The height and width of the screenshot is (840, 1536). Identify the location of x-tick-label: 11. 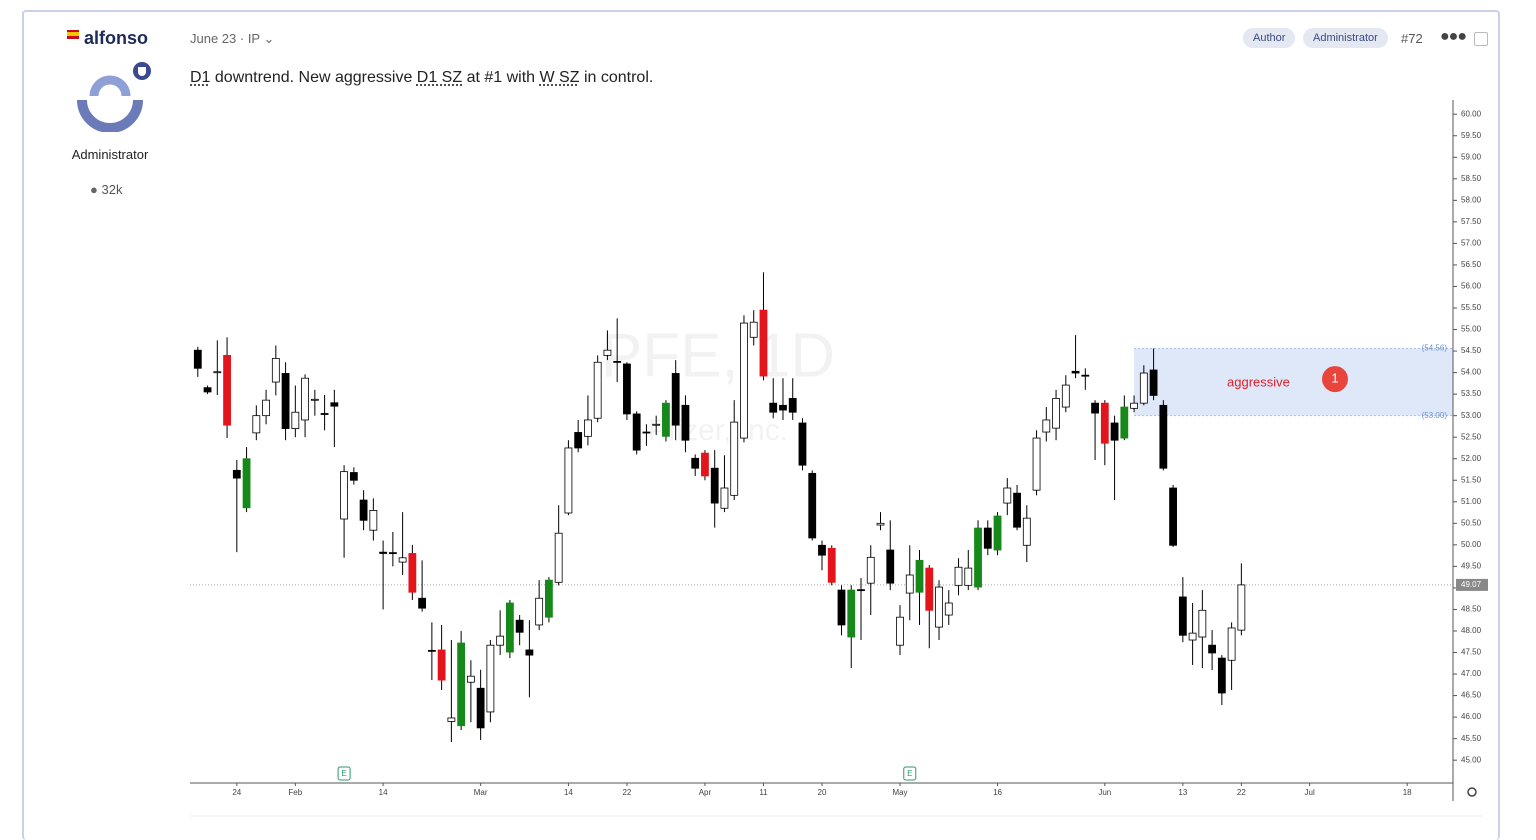
(763, 792).